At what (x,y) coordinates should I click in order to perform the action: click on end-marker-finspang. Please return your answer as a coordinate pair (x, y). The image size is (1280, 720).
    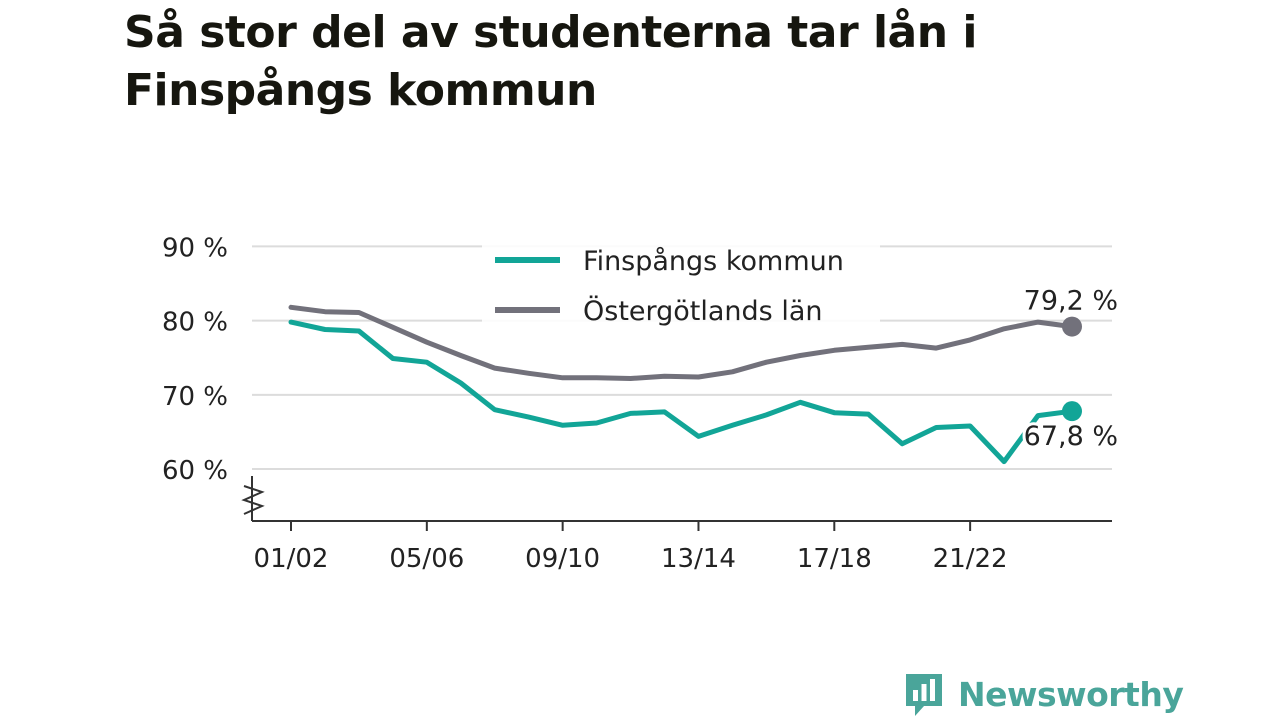
    Looking at the image, I should click on (1072, 411).